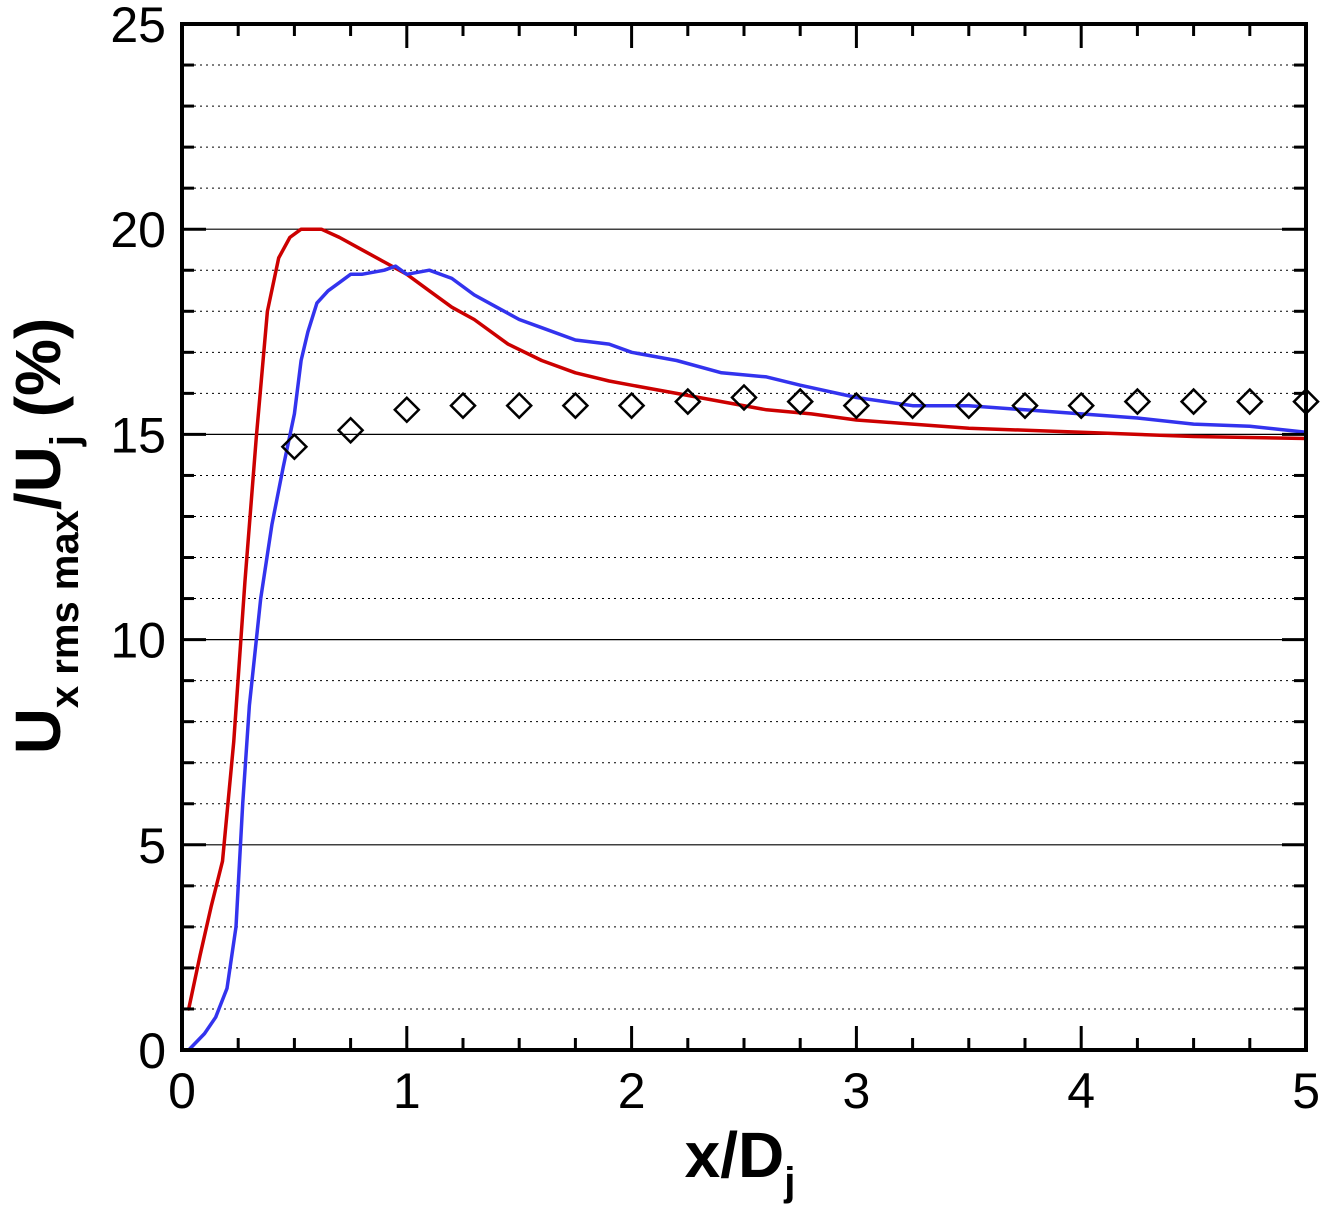 This screenshot has width=1322, height=1207. What do you see at coordinates (735, 1155) in the screenshot?
I see `x-axis-label-main: x/D` at bounding box center [735, 1155].